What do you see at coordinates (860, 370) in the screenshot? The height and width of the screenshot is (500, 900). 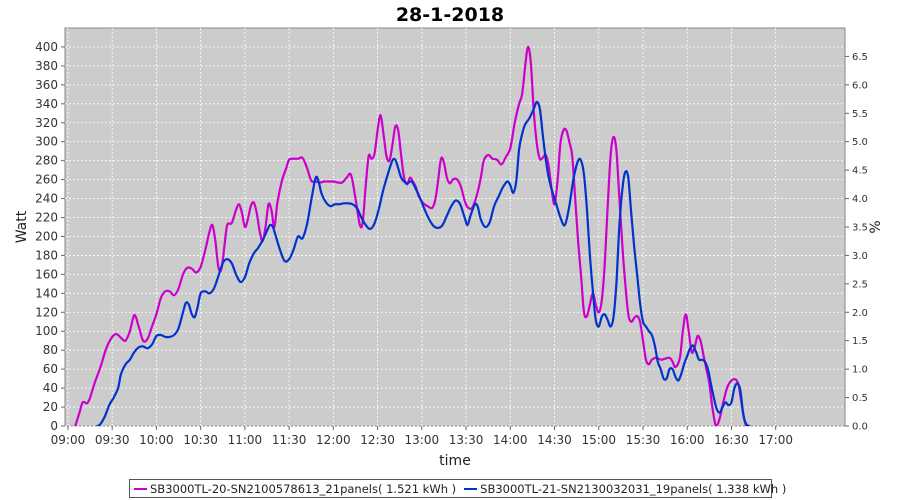 I see `y2-tick-label: 1.0` at bounding box center [860, 370].